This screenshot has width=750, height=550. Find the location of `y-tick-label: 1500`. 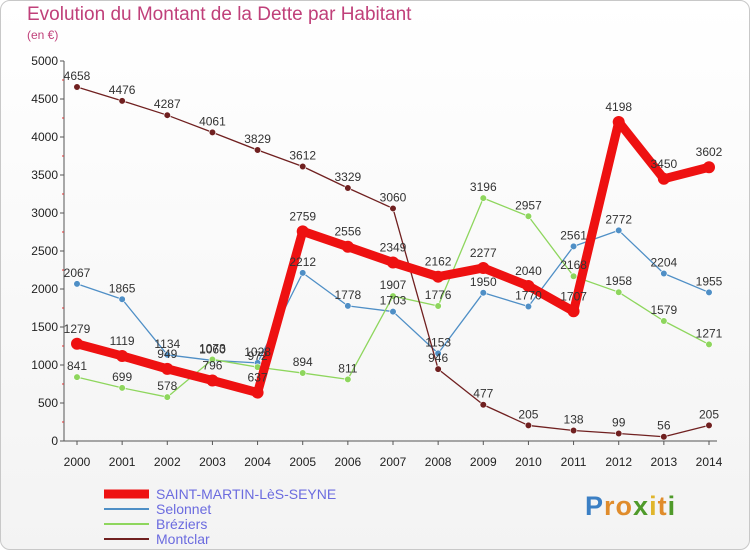

y-tick-label: 1500 is located at coordinates (44, 327).